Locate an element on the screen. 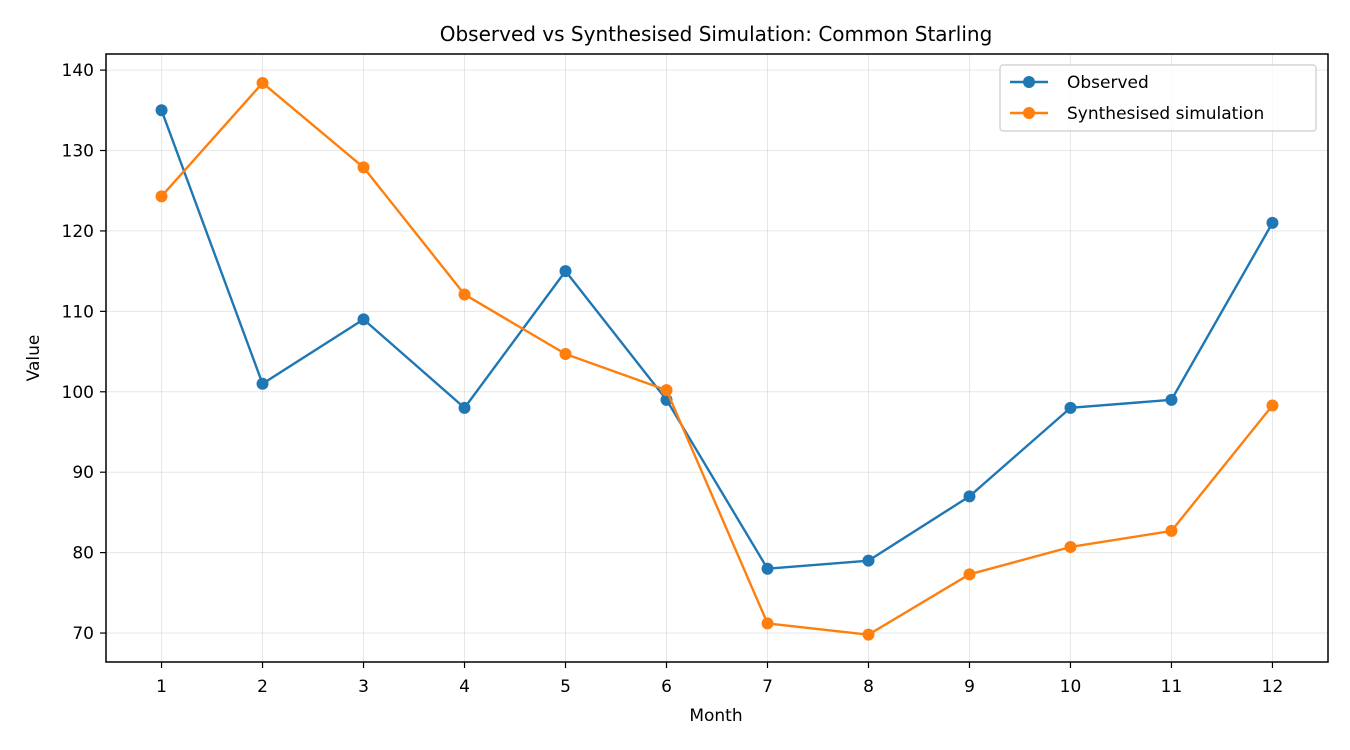 Image resolution: width=1350 pixels, height=750 pixels. y-tick-label: 110 is located at coordinates (78, 312).